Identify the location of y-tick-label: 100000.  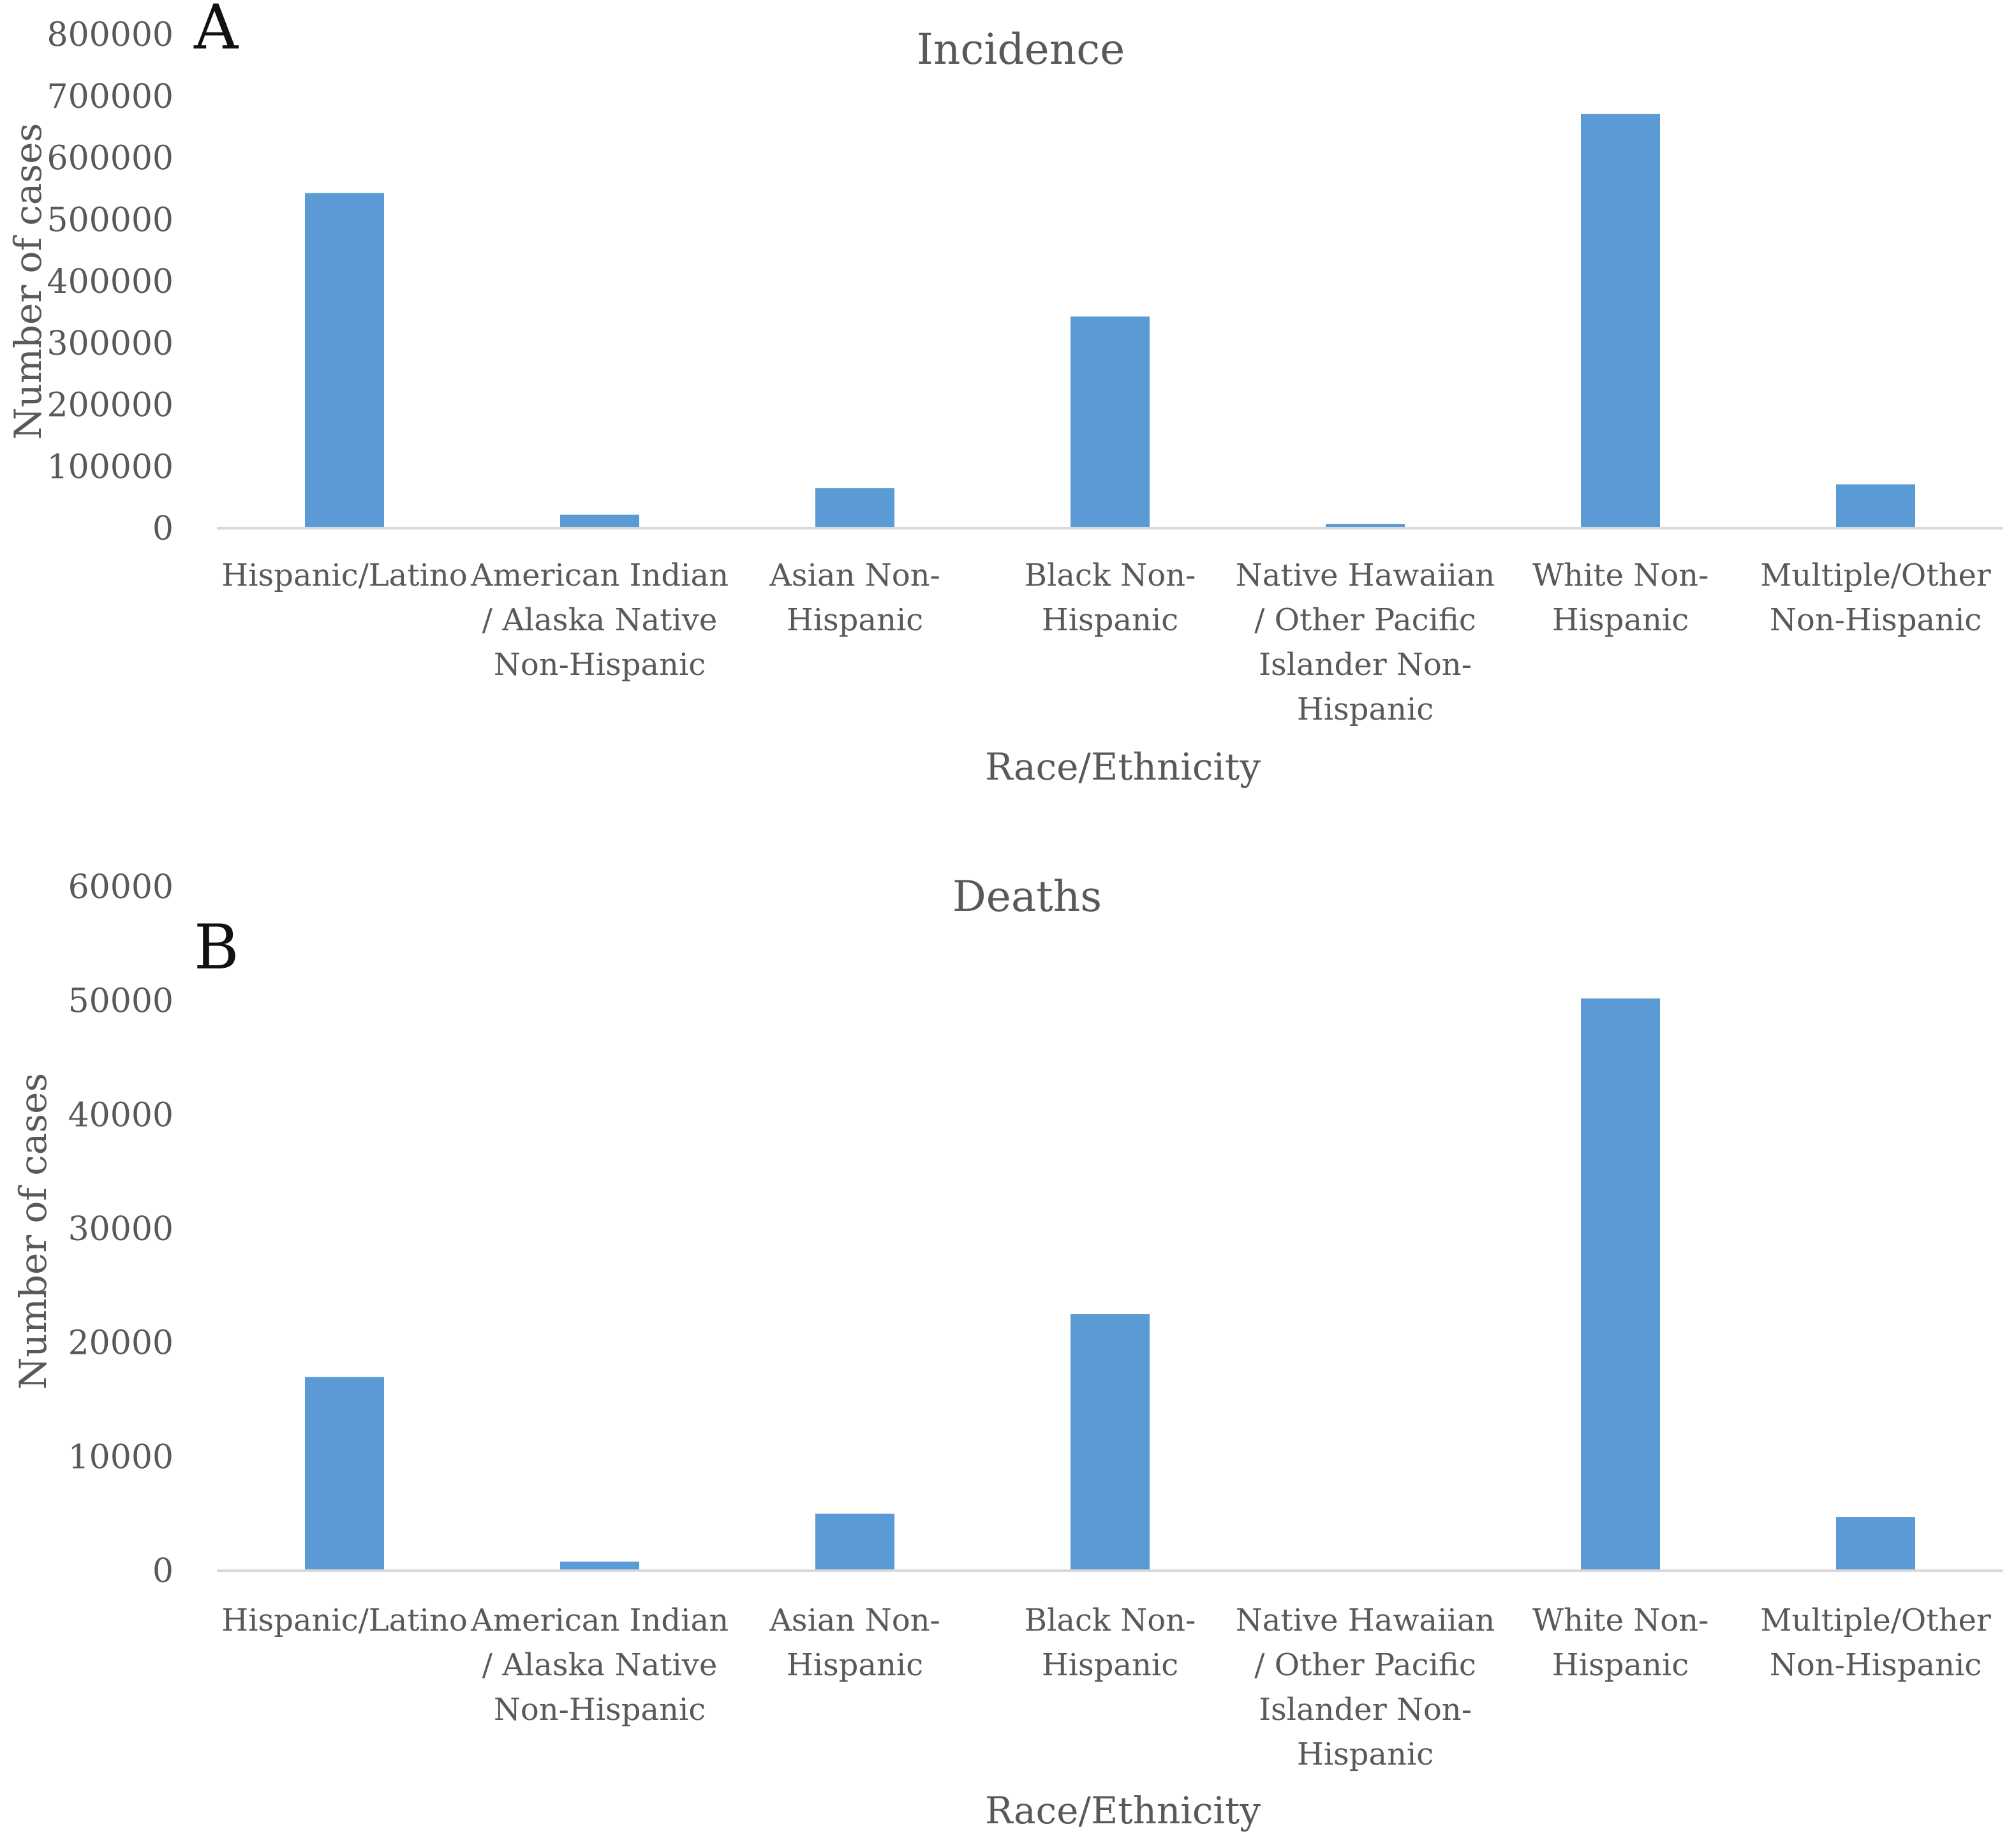
(110, 467).